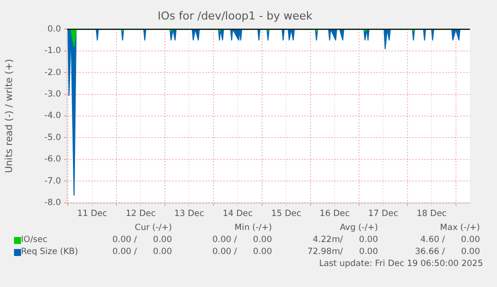 This screenshot has height=287, width=497. What do you see at coordinates (460, 228) in the screenshot?
I see `text: Max (-/+)` at bounding box center [460, 228].